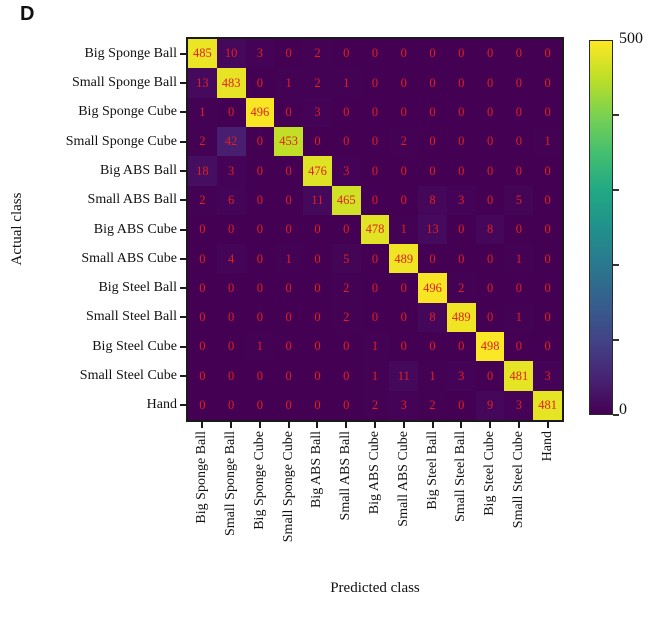 Image resolution: width=650 pixels, height=623 pixels. Describe the element at coordinates (128, 376) in the screenshot. I see `y-tick-label: Small Steel Cube` at that location.